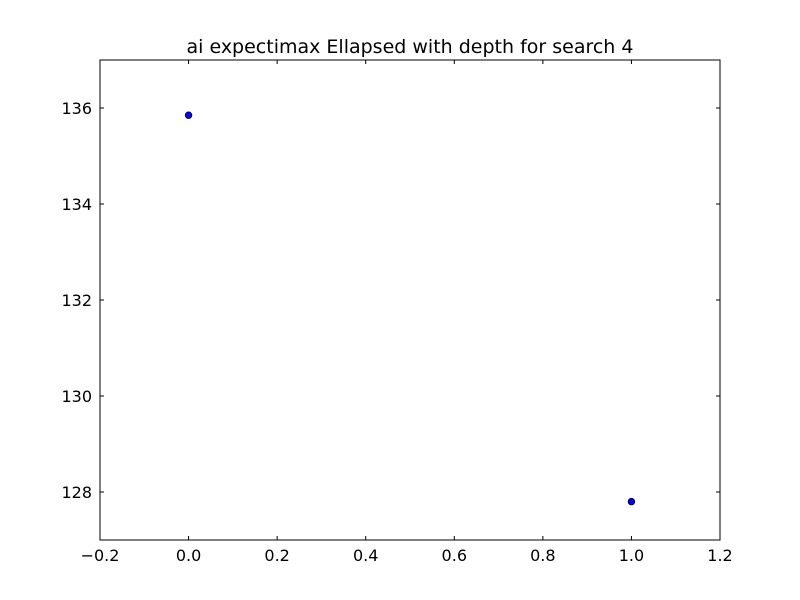 The image size is (800, 600). Describe the element at coordinates (188, 555) in the screenshot. I see `x-tick-label: 0.0` at that location.